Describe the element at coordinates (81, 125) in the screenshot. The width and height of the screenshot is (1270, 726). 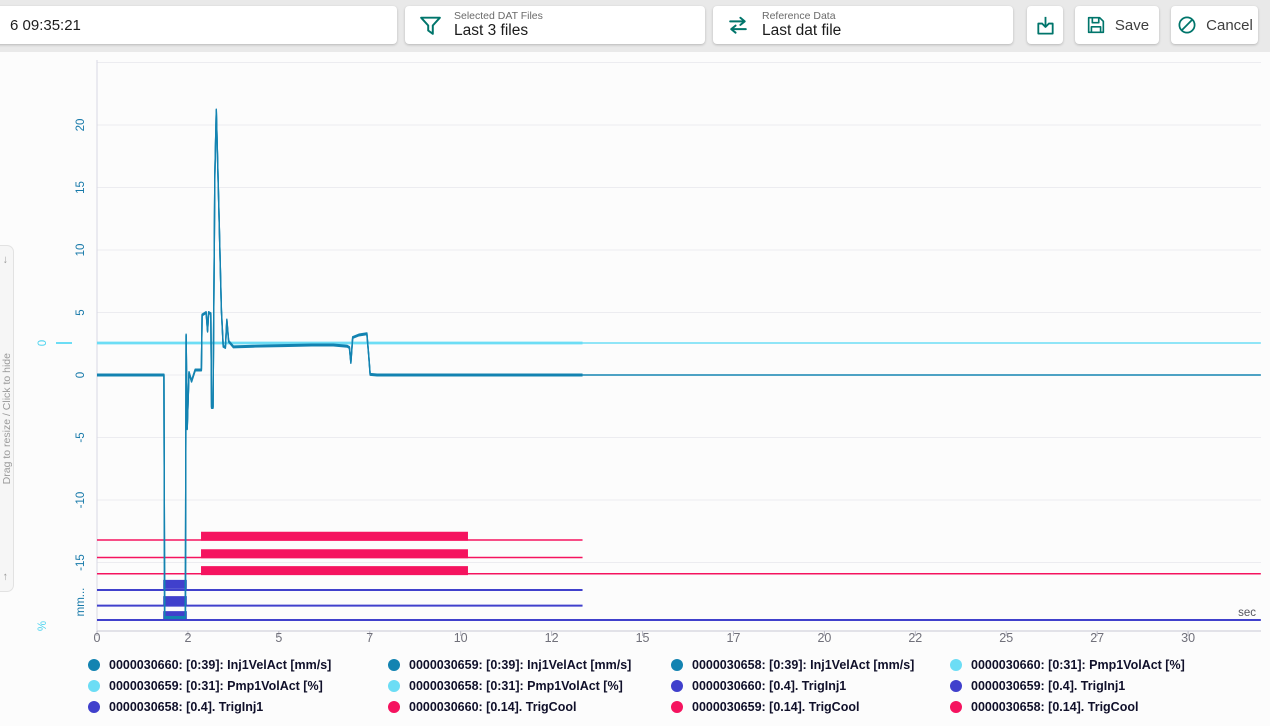
I see `y-tick-label: 20` at that location.